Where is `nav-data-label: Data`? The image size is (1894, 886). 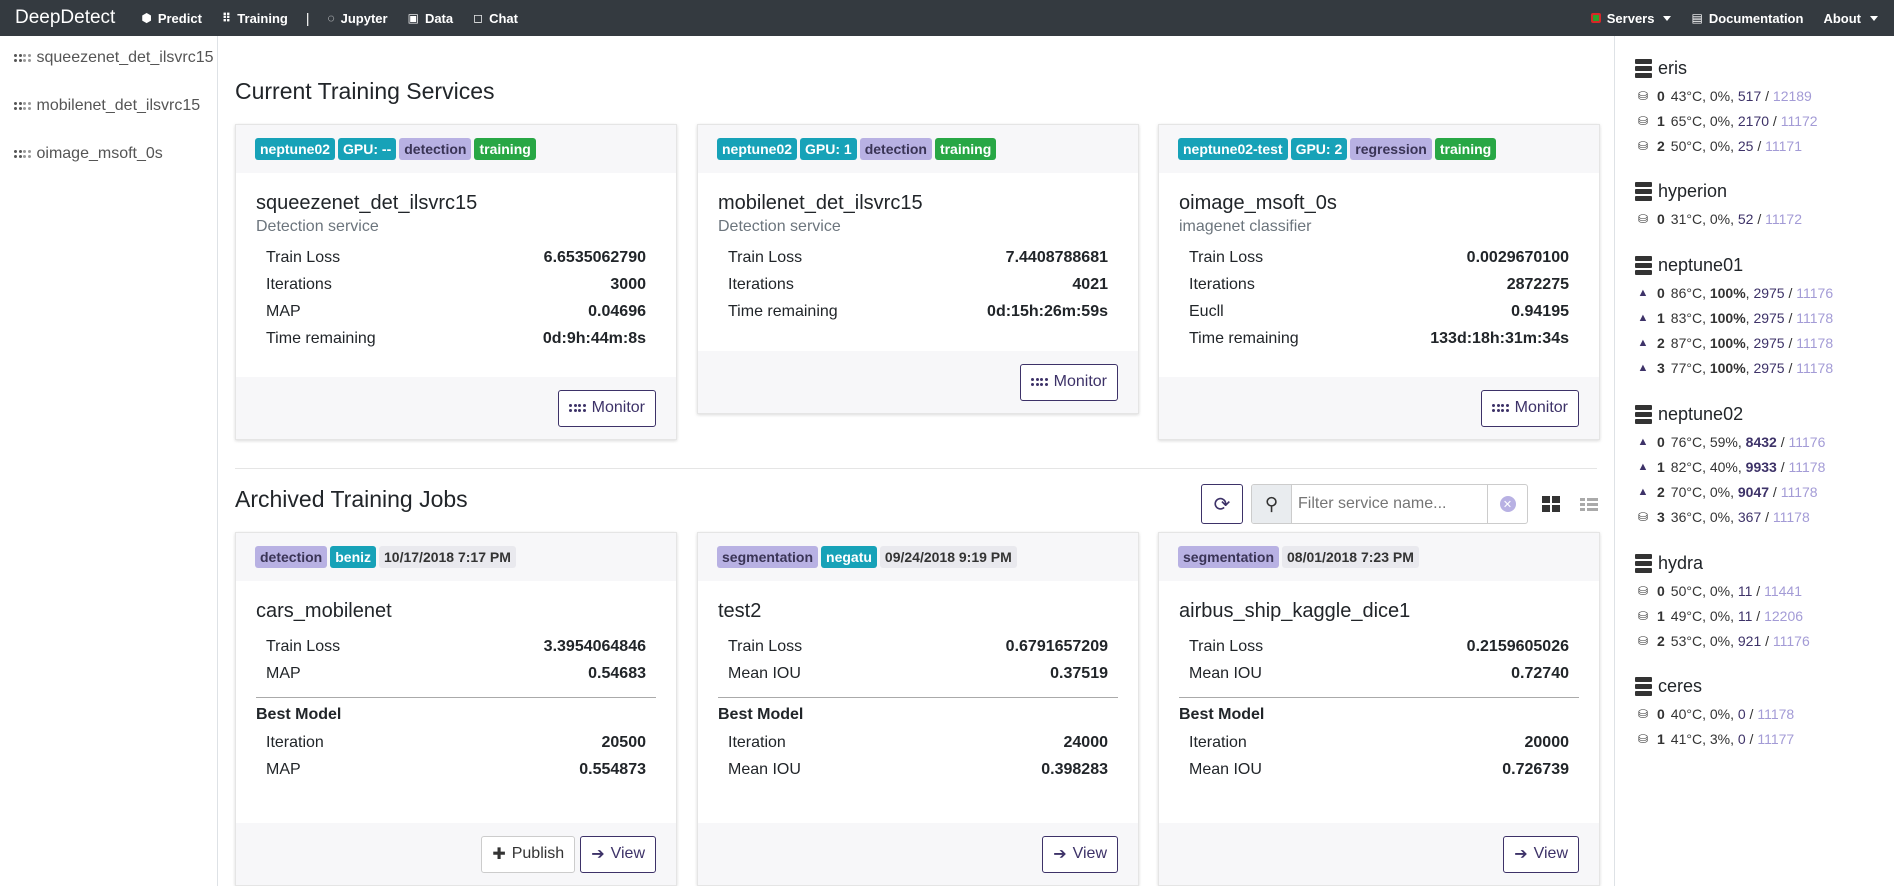 nav-data-label: Data is located at coordinates (439, 18).